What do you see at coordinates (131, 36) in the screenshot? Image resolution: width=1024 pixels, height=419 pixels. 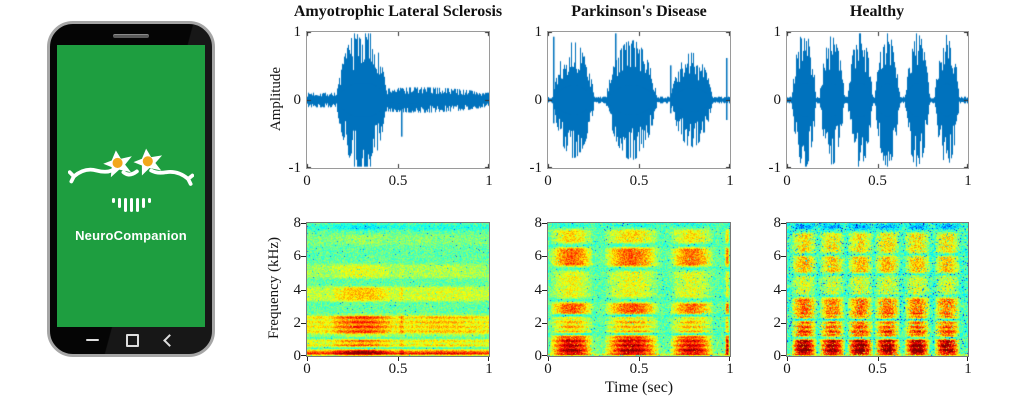 I see `phone-speaker-icon` at bounding box center [131, 36].